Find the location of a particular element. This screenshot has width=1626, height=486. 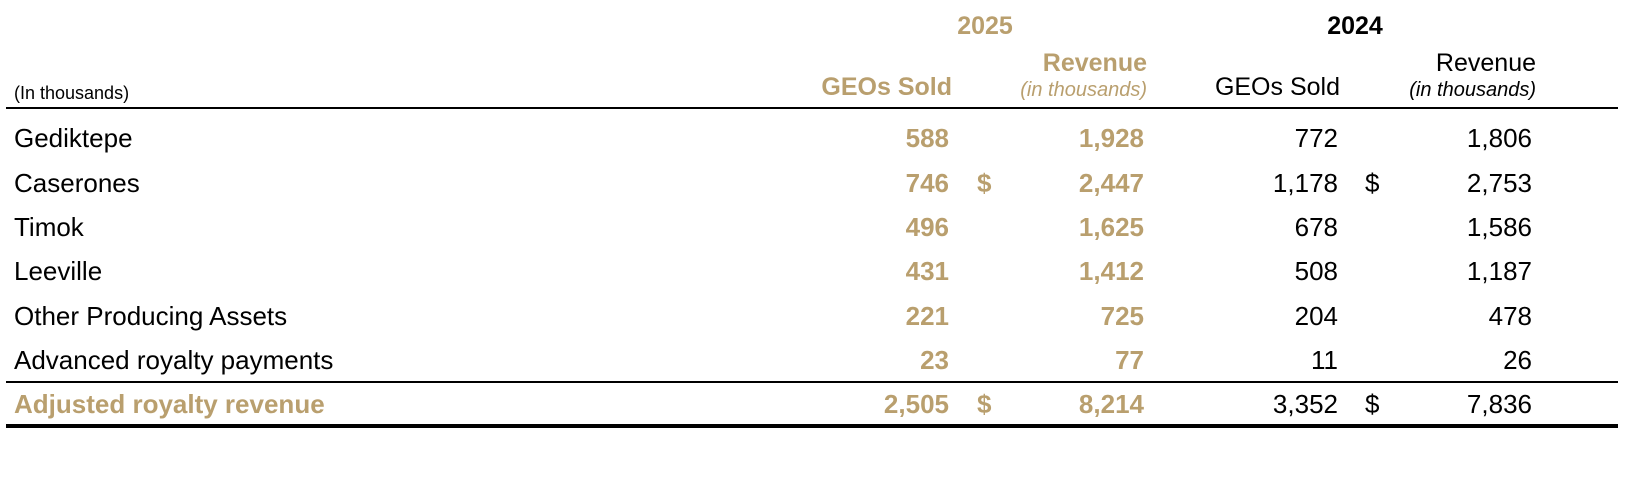

header-rule is located at coordinates (812, 108).